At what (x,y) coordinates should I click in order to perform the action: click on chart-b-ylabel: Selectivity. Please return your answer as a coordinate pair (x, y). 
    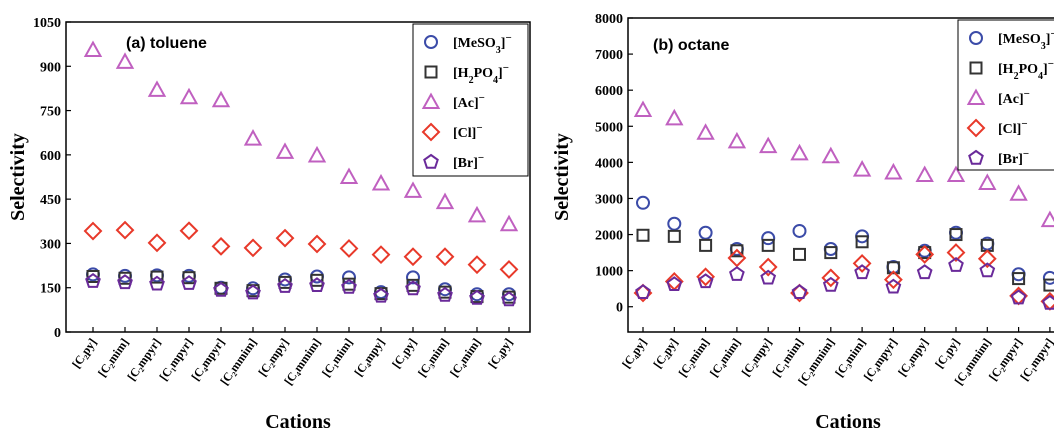
    Looking at the image, I should click on (562, 177).